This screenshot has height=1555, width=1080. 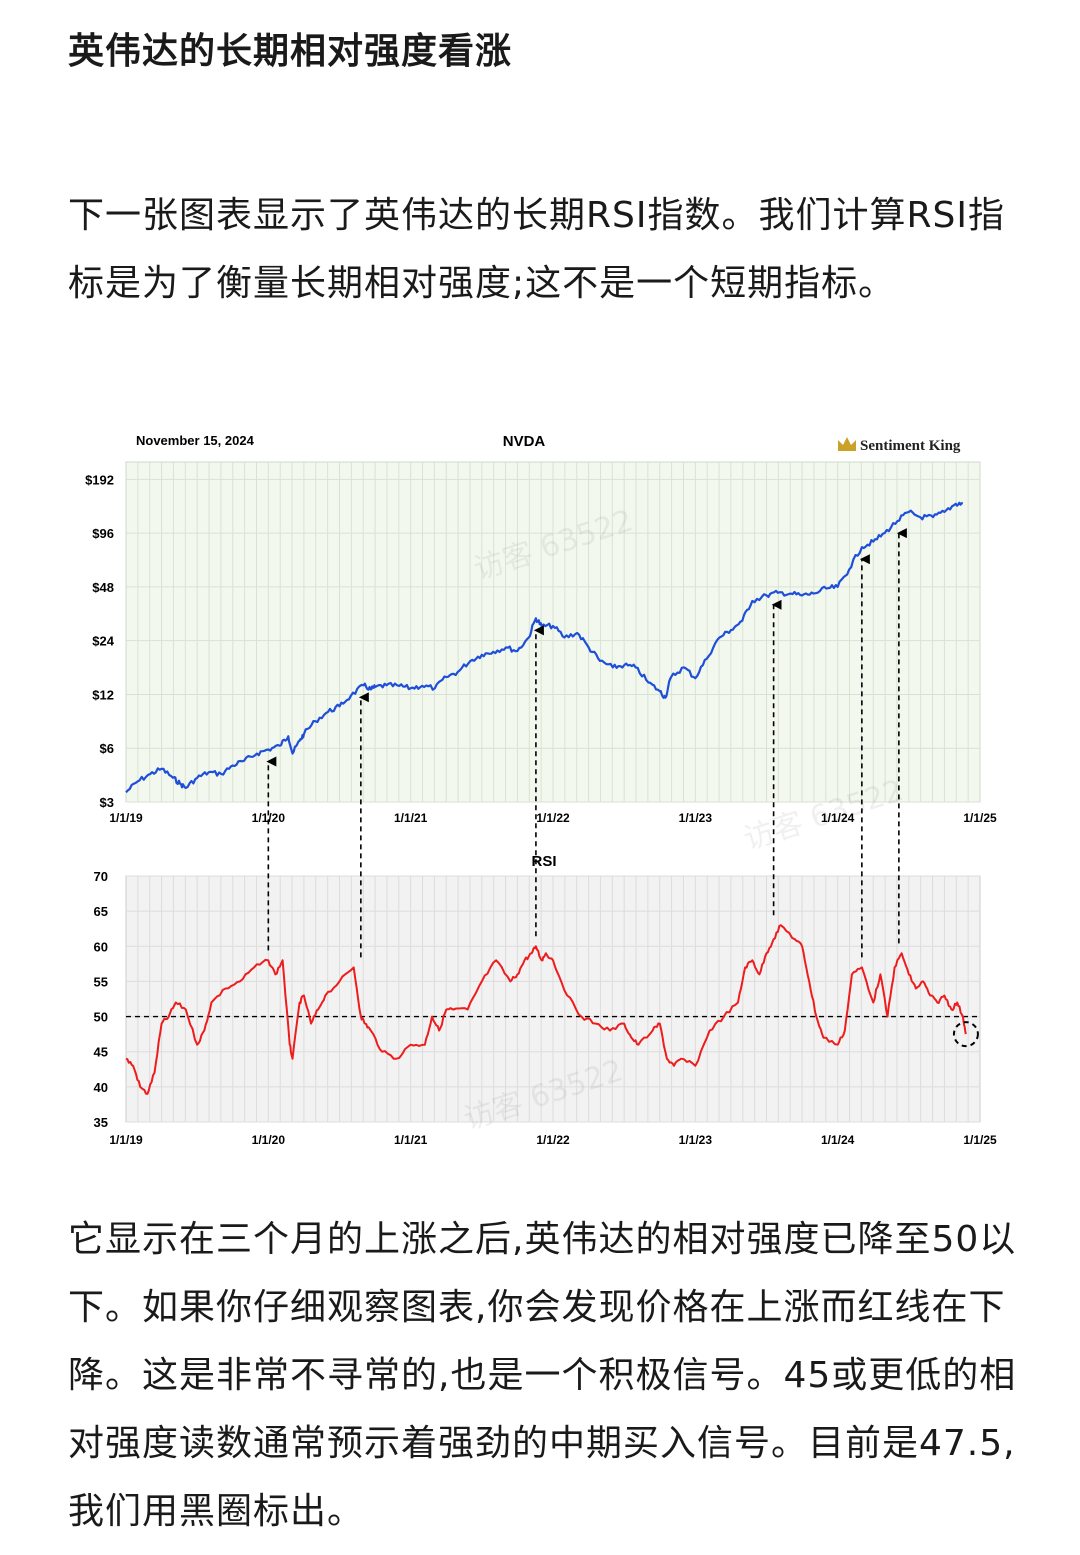 What do you see at coordinates (101, 911) in the screenshot?
I see `rsi-y-tick-label: 65` at bounding box center [101, 911].